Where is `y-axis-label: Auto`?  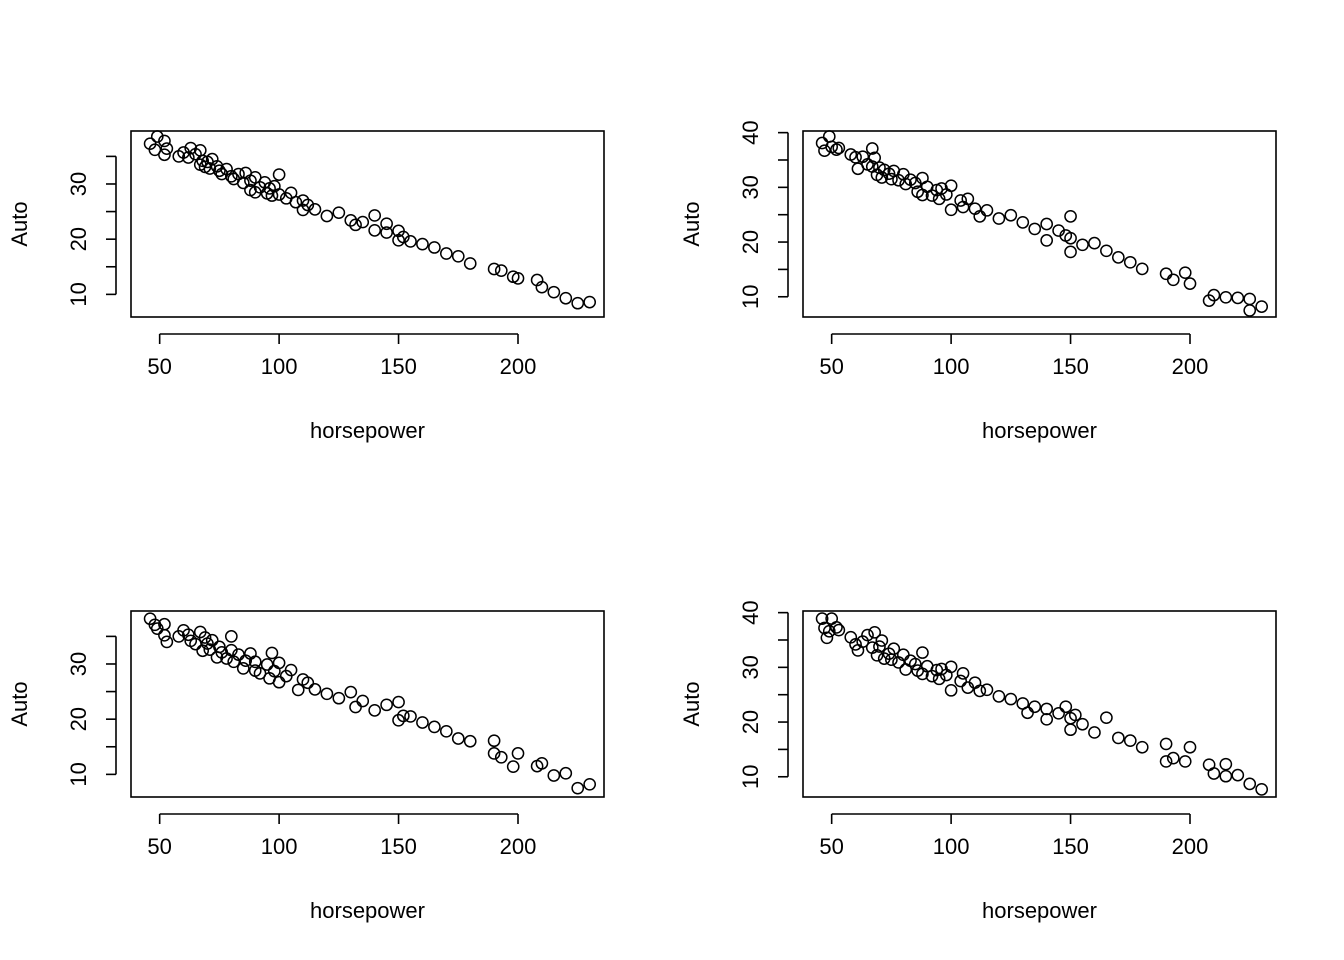 y-axis-label: Auto is located at coordinates (691, 223).